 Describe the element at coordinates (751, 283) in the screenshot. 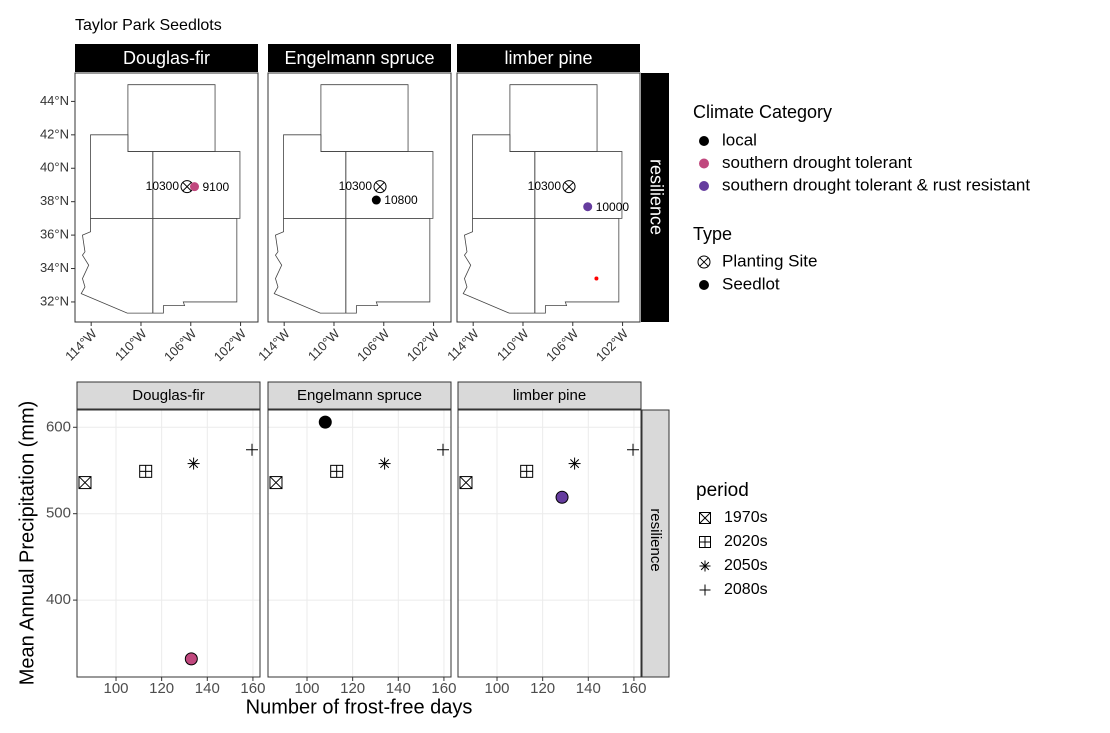

I see `legend-label: Seedlot` at that location.